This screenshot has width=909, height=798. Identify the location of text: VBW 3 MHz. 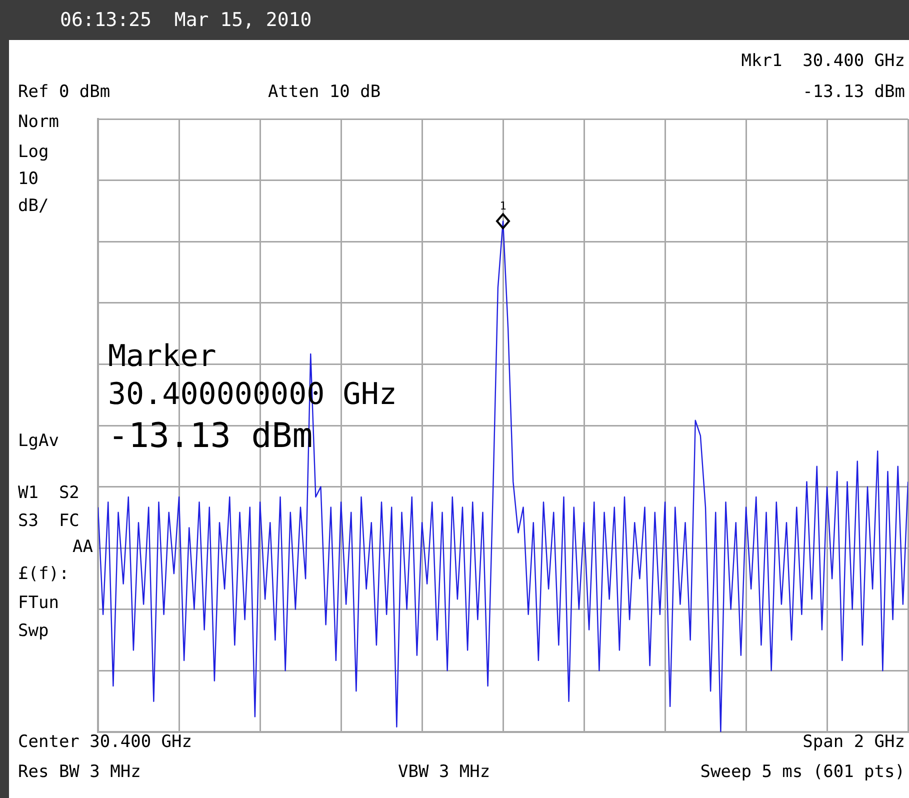
(444, 772).